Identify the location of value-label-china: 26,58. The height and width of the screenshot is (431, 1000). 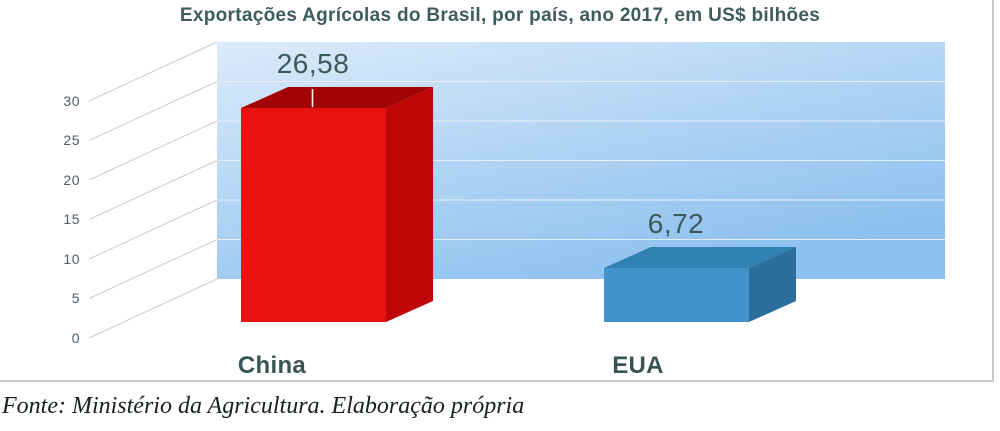
(313, 63).